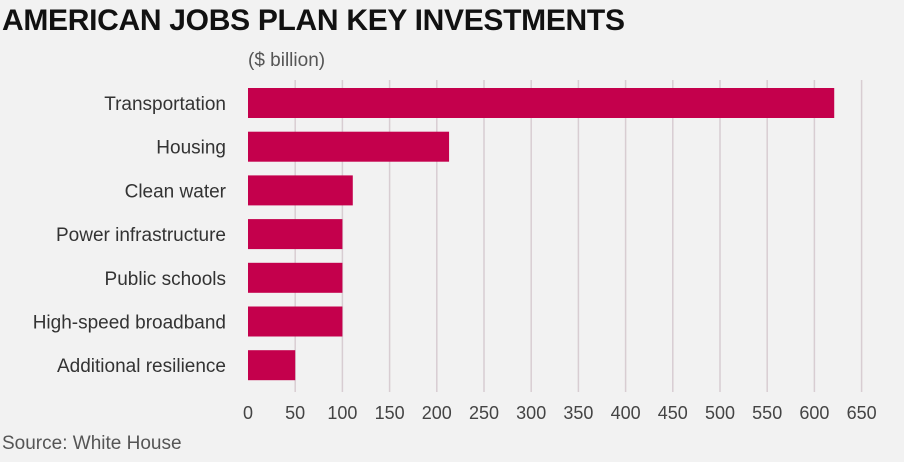 This screenshot has height=462, width=904. What do you see at coordinates (295, 413) in the screenshot?
I see `x-tick-label: 50` at bounding box center [295, 413].